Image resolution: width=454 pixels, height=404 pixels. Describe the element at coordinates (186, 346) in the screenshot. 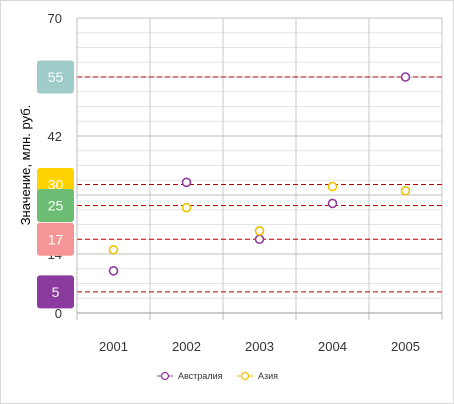

I see `x-tick-label: 2002` at that location.